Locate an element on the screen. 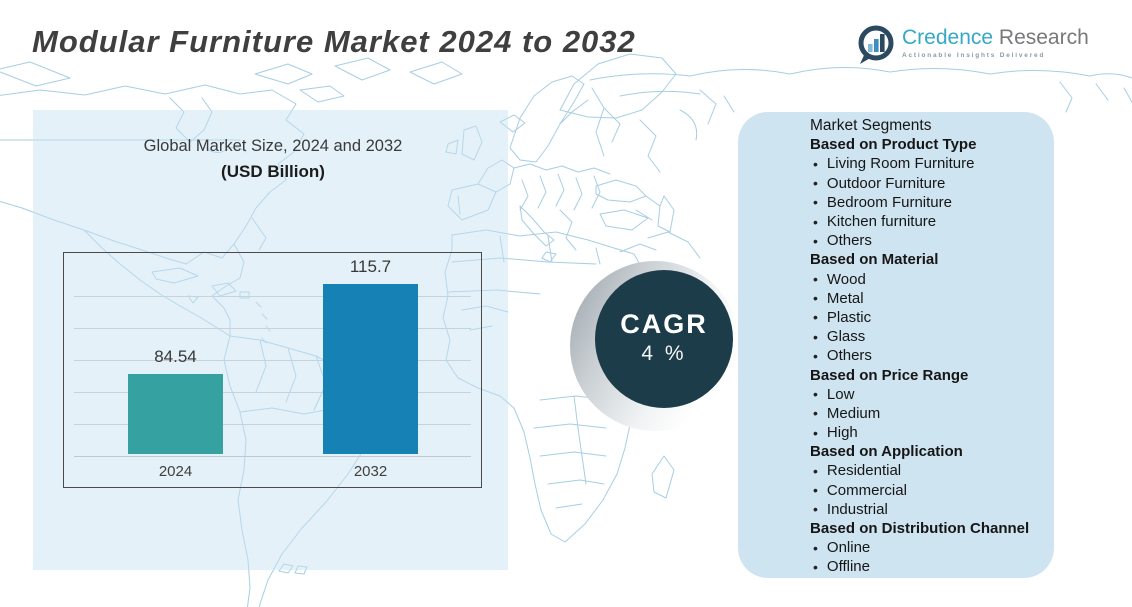  segments-intro: Market Segments is located at coordinates (871, 125).